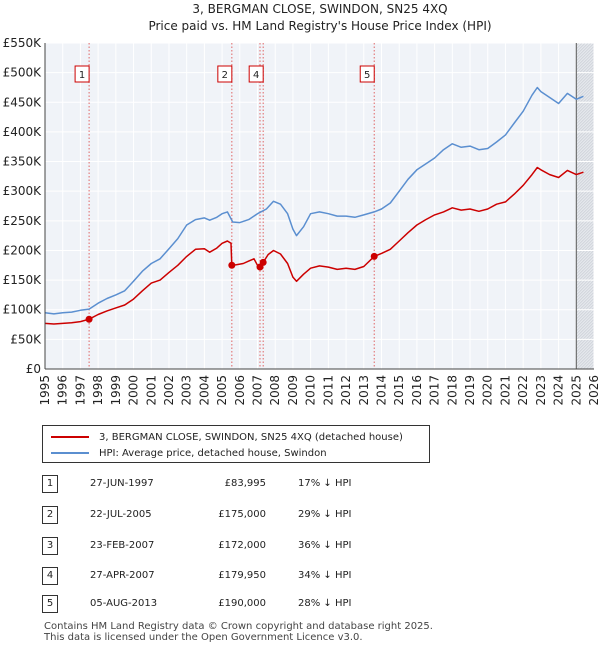 This screenshot has height=650, width=600. Describe the element at coordinates (98, 390) in the screenshot. I see `x-tick-label: 1998` at that location.